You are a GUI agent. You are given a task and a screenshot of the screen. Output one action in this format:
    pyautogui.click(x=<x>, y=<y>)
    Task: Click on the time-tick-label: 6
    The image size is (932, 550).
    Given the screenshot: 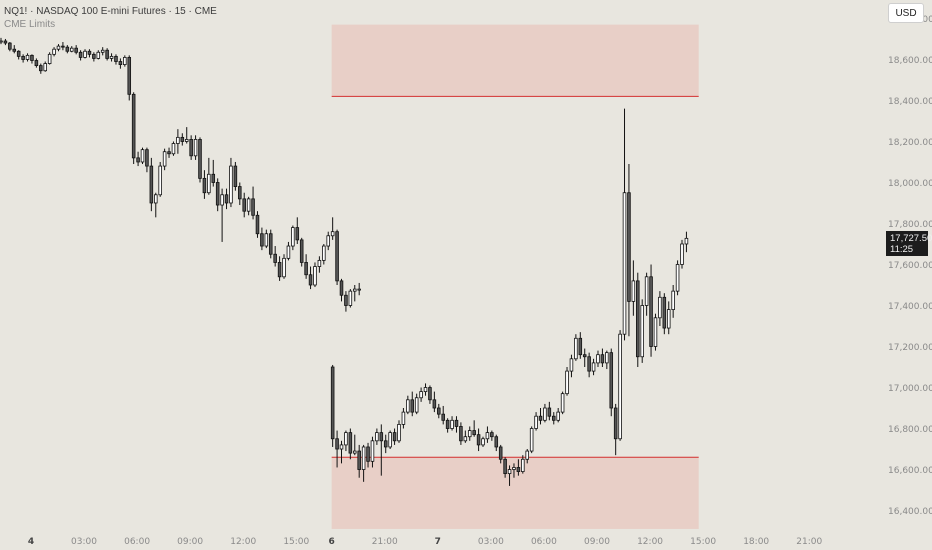 What is the action you would take?
    pyautogui.click(x=332, y=542)
    